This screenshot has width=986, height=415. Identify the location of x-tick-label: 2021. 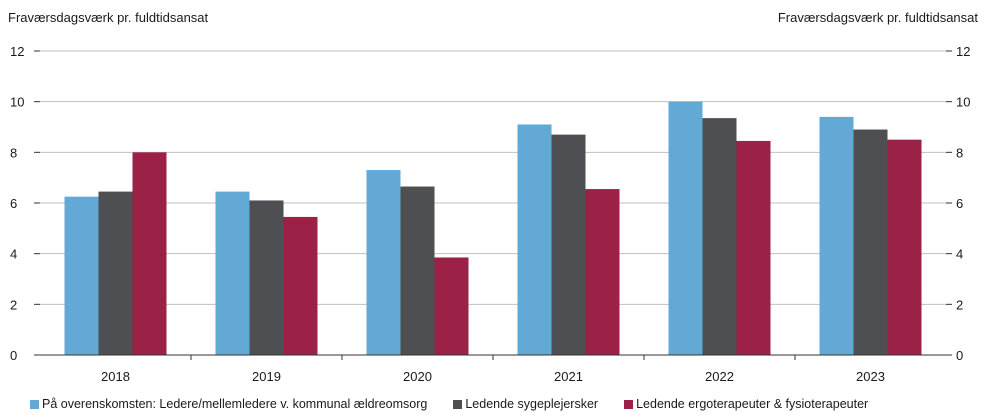
(568, 376).